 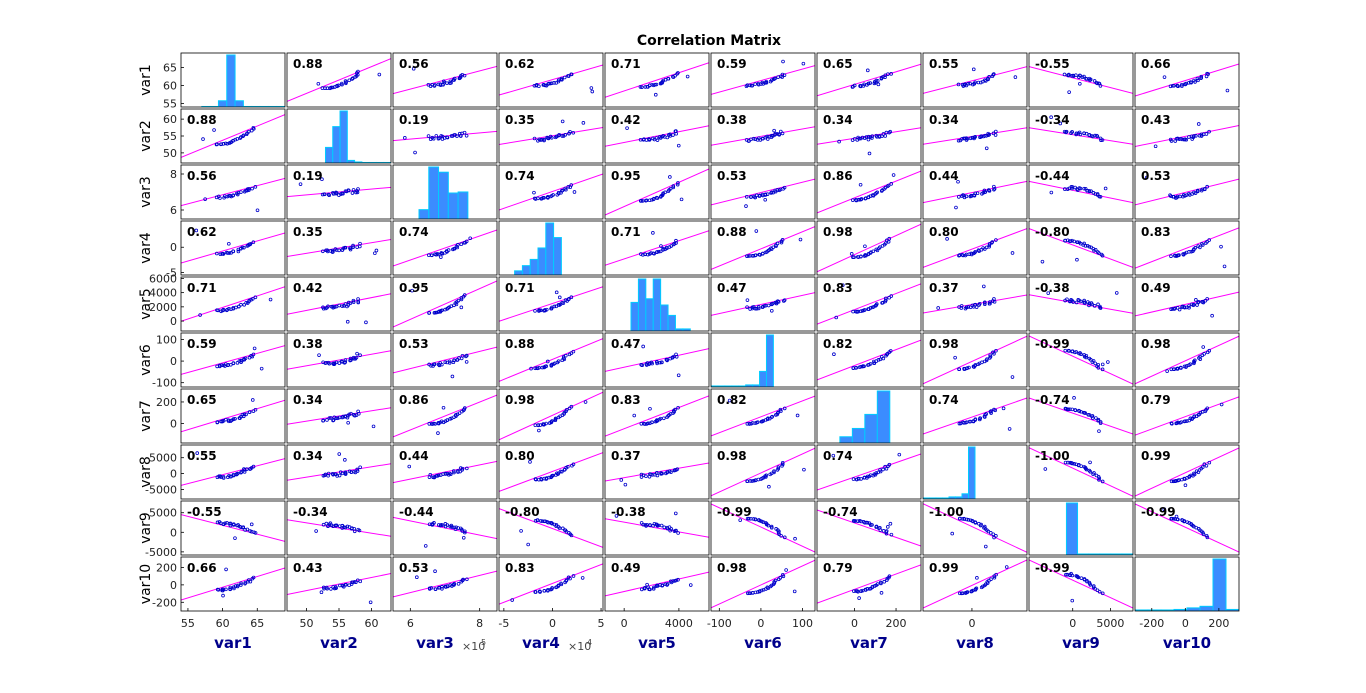 I want to click on panel-var3-vs-var4: 0.74, so click(x=551, y=192).